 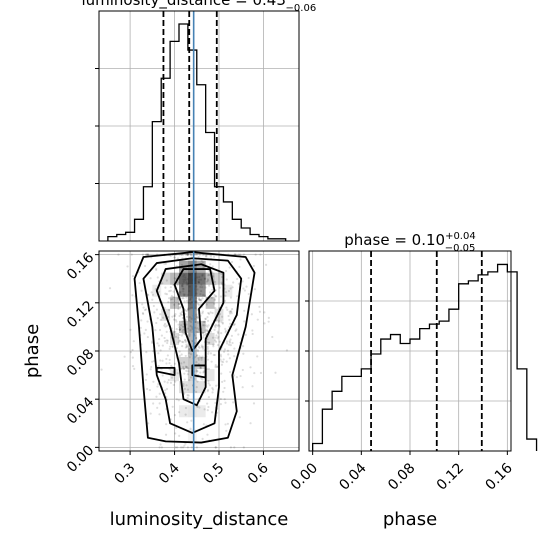 What do you see at coordinates (460, 248) in the screenshot?
I see `title-sub: −0.05` at bounding box center [460, 248].